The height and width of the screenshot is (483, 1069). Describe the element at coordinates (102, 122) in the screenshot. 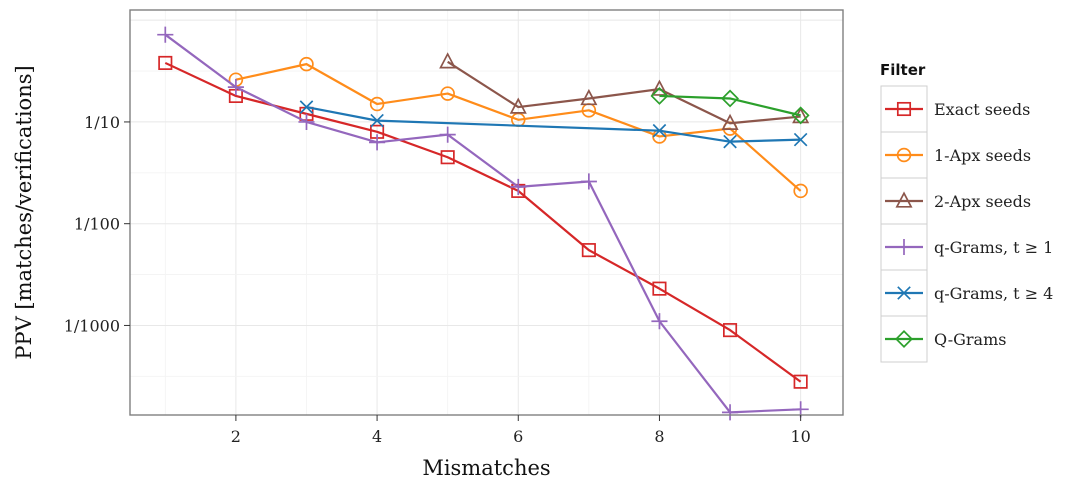

I see `y-tick-label: 1/10` at that location.